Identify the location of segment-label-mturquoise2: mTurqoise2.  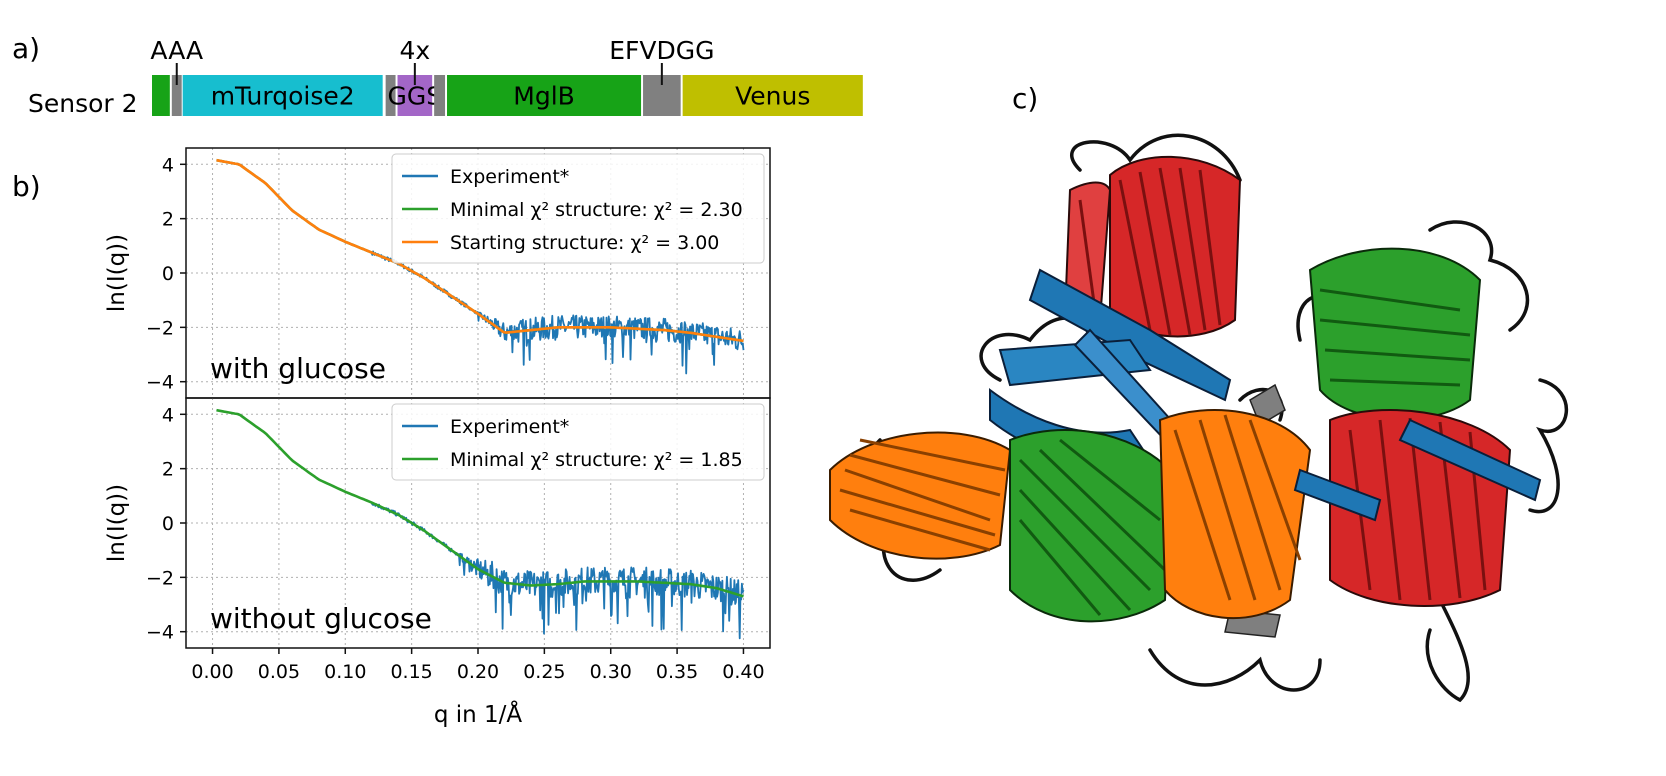
(283, 96).